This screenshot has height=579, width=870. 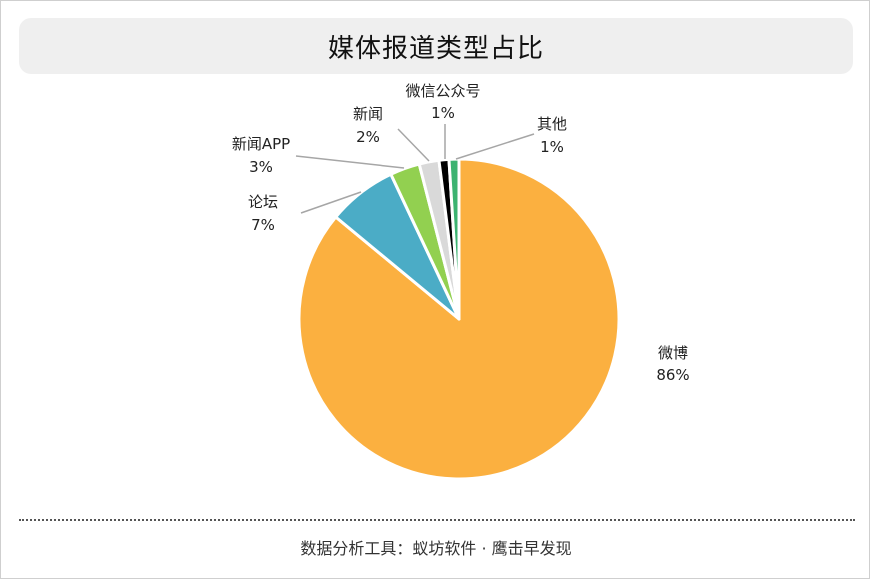 What do you see at coordinates (436, 548) in the screenshot?
I see `footer-text: 数据分析工具：蚁坊软件 · 鹰击早发现` at bounding box center [436, 548].